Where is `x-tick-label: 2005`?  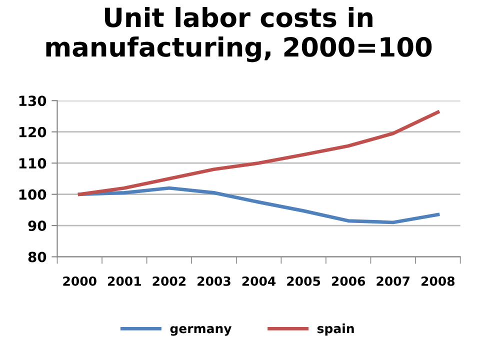 x-tick-label: 2005 is located at coordinates (303, 281).